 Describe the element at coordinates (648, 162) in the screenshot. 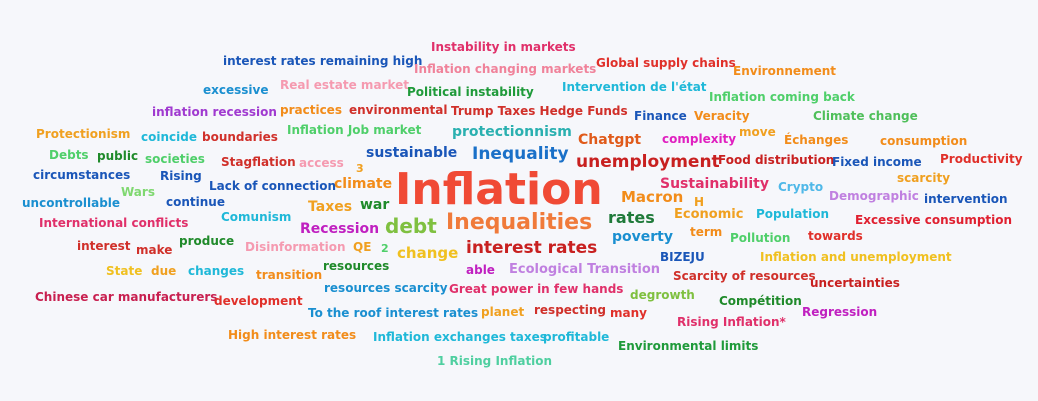

I see `word: unemployment` at that location.